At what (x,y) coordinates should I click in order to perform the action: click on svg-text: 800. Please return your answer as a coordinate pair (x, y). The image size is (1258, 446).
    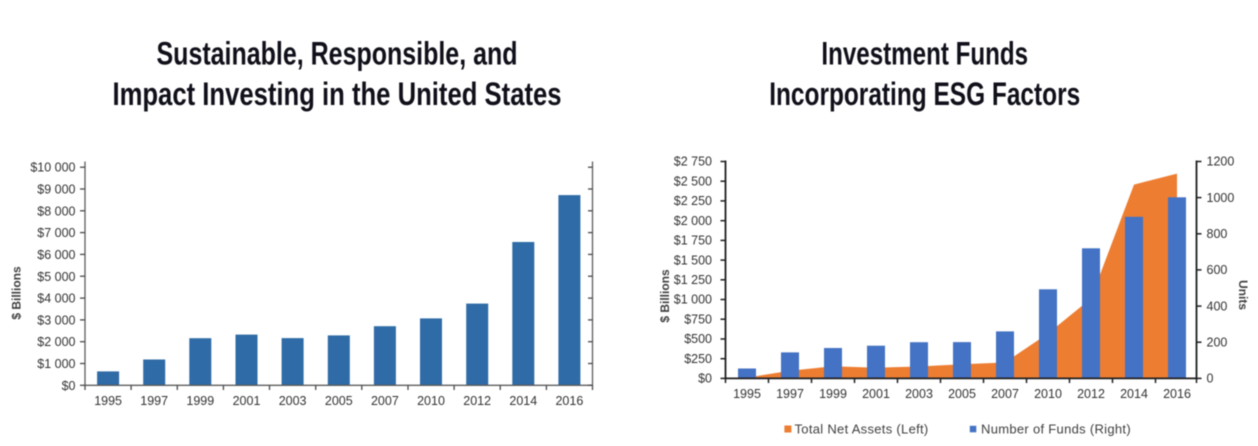
    Looking at the image, I should click on (1217, 234).